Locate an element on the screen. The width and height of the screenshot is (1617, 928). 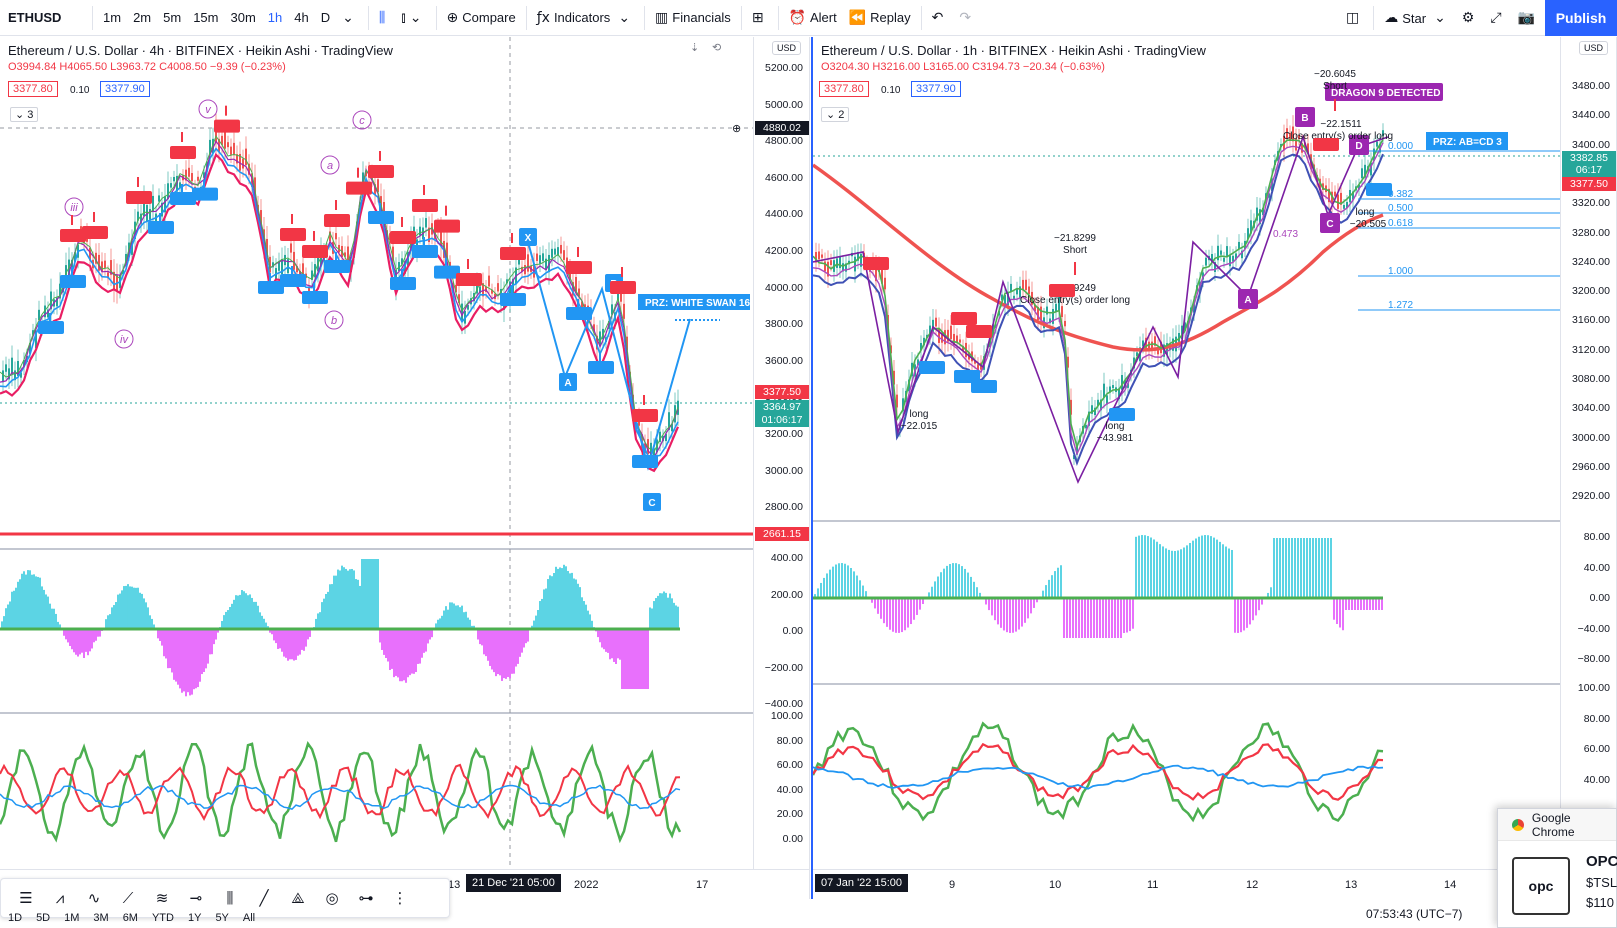
replay-button: ⏪ Replay is located at coordinates (880, 18).